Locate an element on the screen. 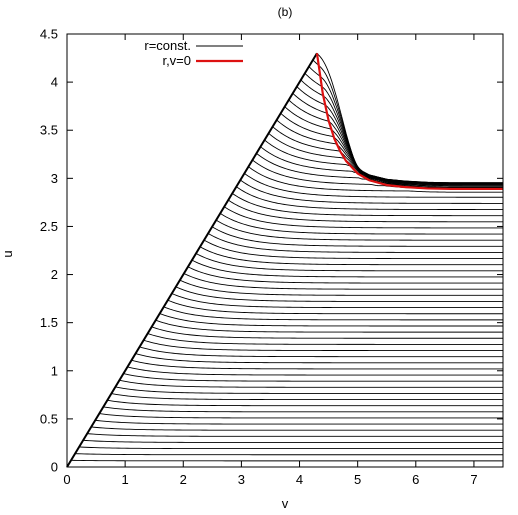  y-tick-label: 0 is located at coordinates (54, 467).